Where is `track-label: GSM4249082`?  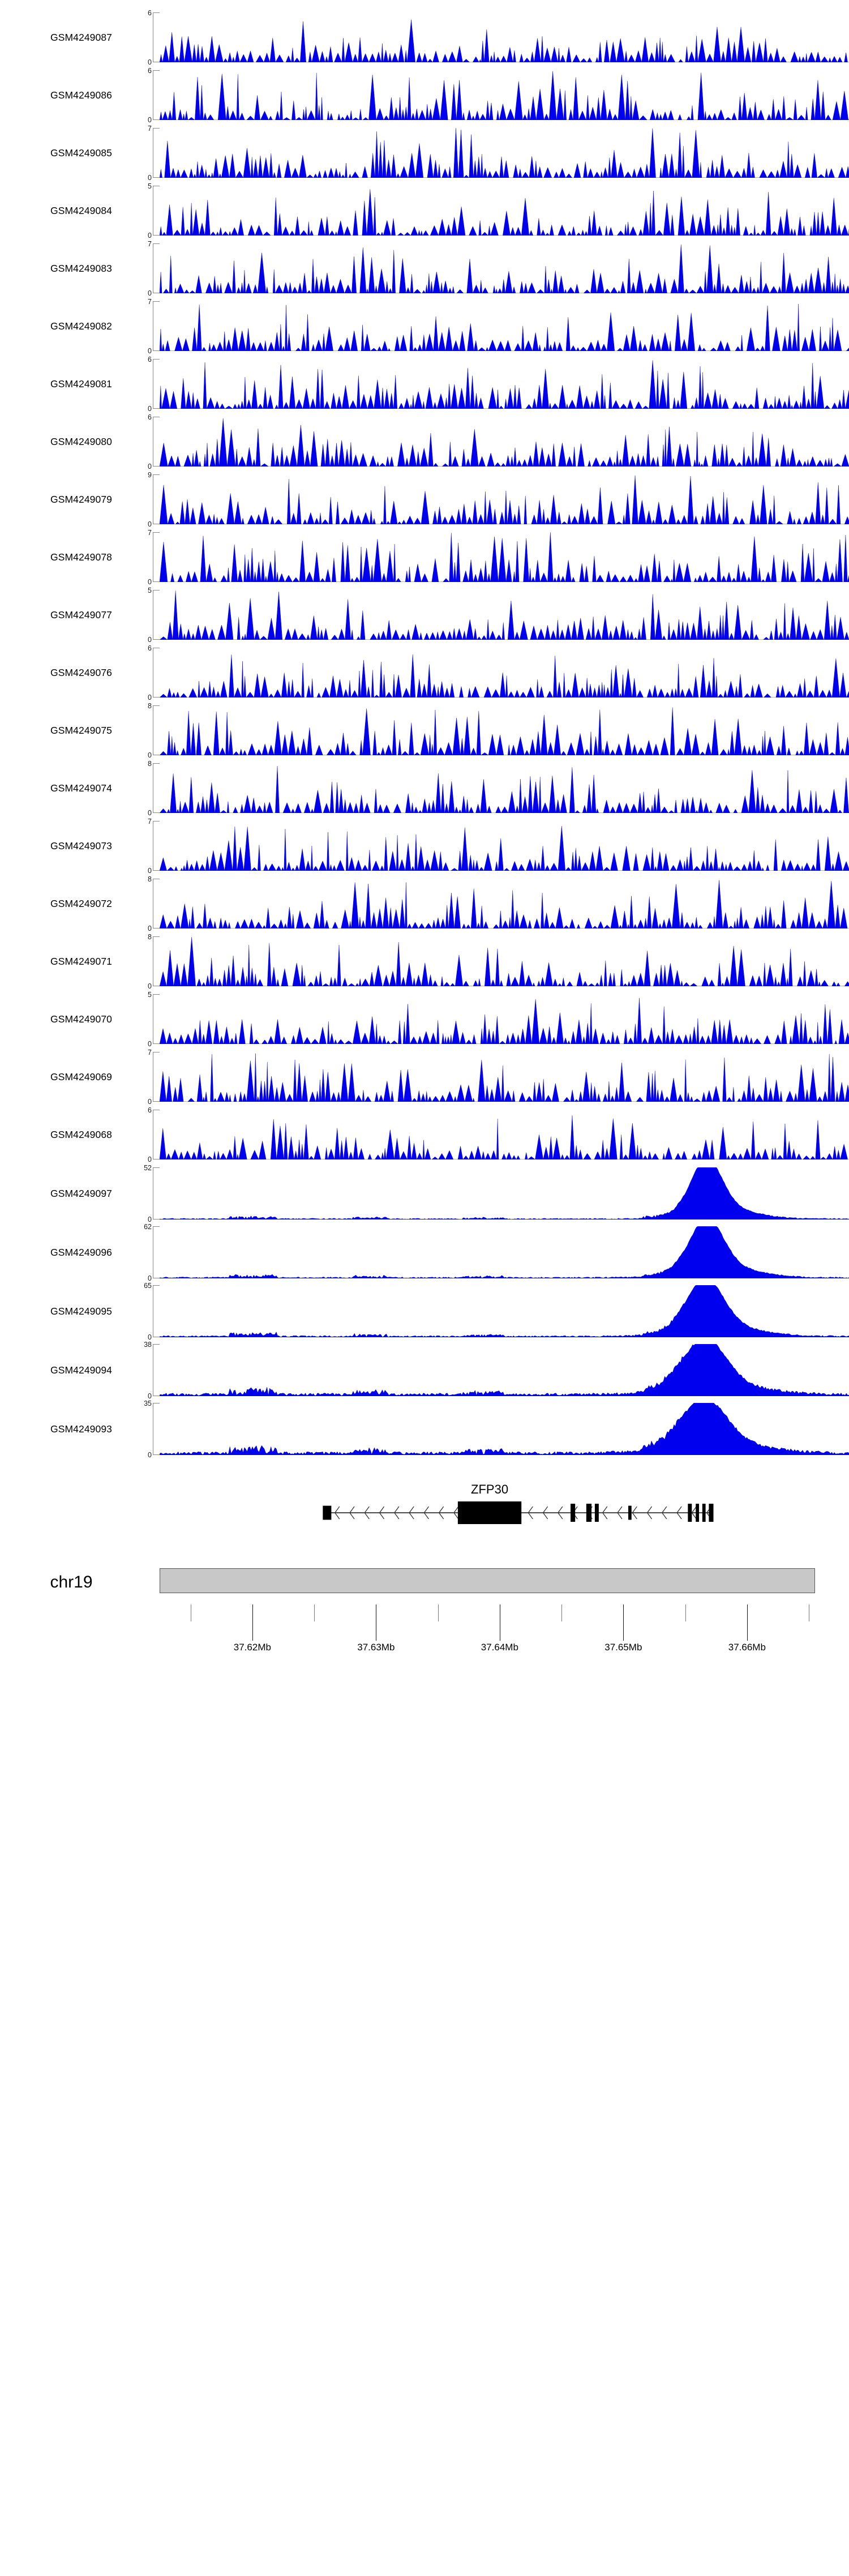
track-label: GSM4249082 is located at coordinates (81, 326).